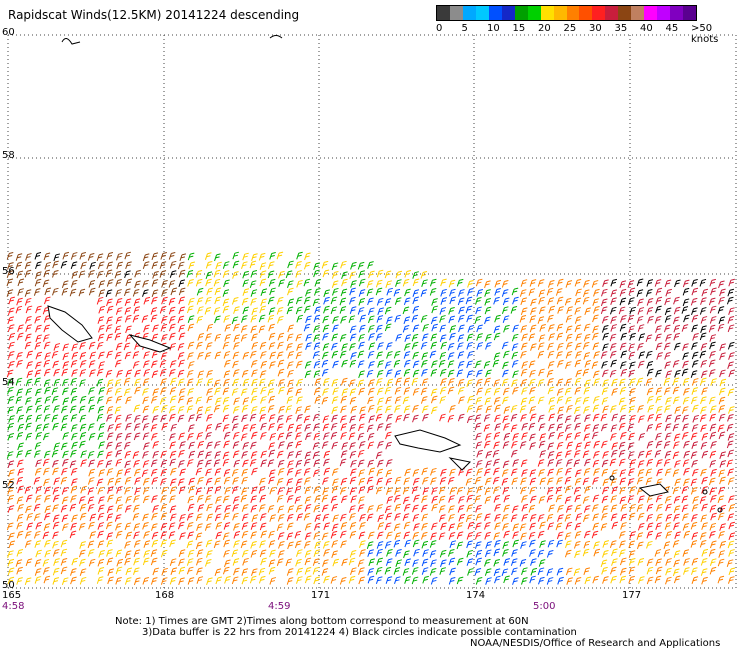  What do you see at coordinates (638, 13) in the screenshot?
I see `scale-swatch` at bounding box center [638, 13].